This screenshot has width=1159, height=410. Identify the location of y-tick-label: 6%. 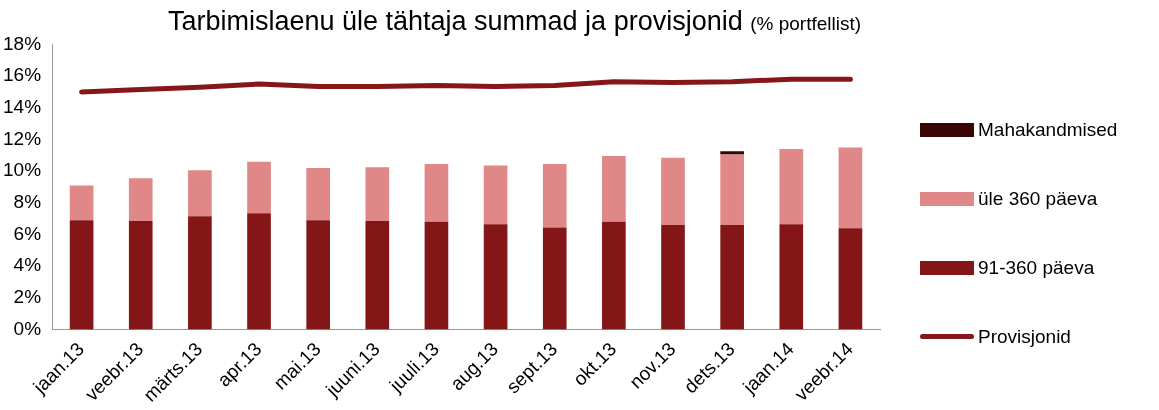
(27, 233).